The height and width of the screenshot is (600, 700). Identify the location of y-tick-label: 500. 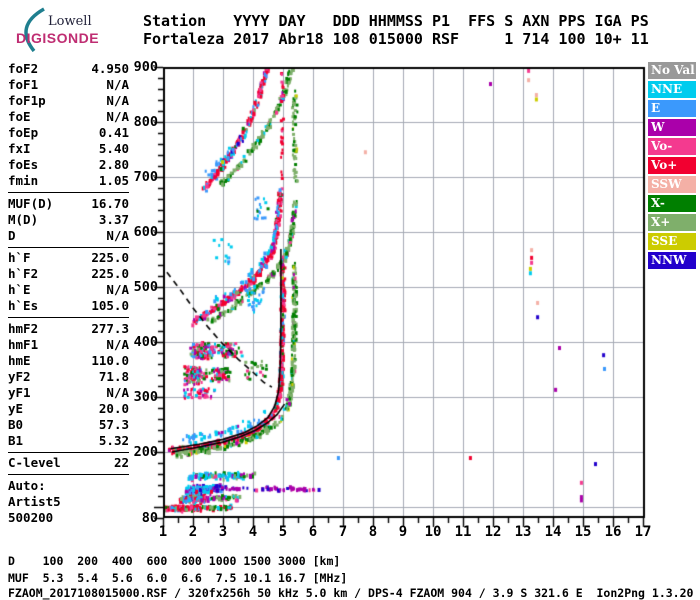
(145, 287).